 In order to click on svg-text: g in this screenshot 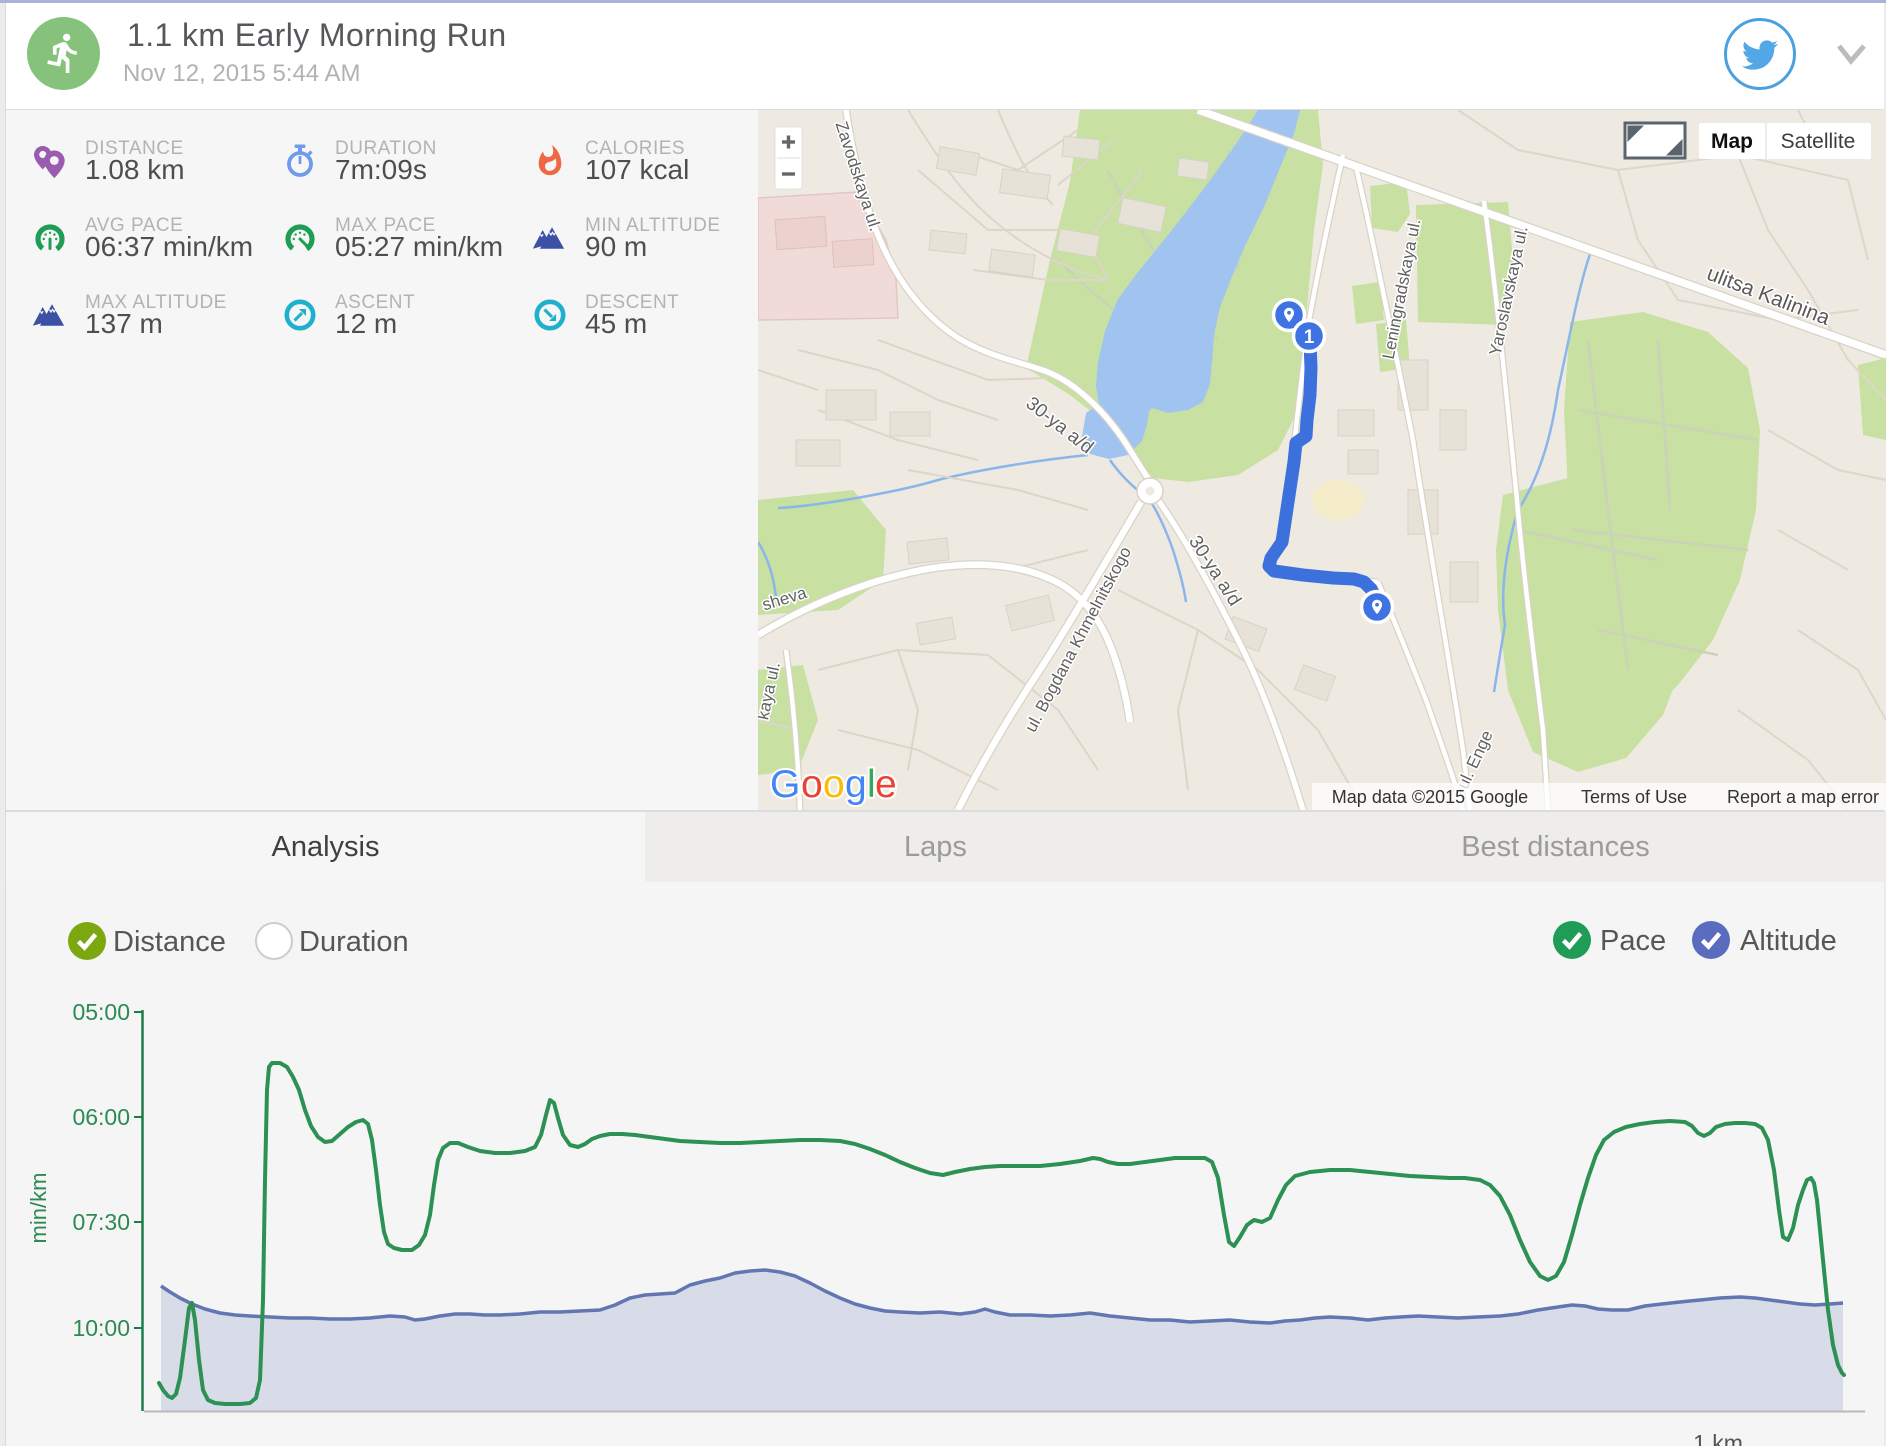, I will do `click(856, 784)`.